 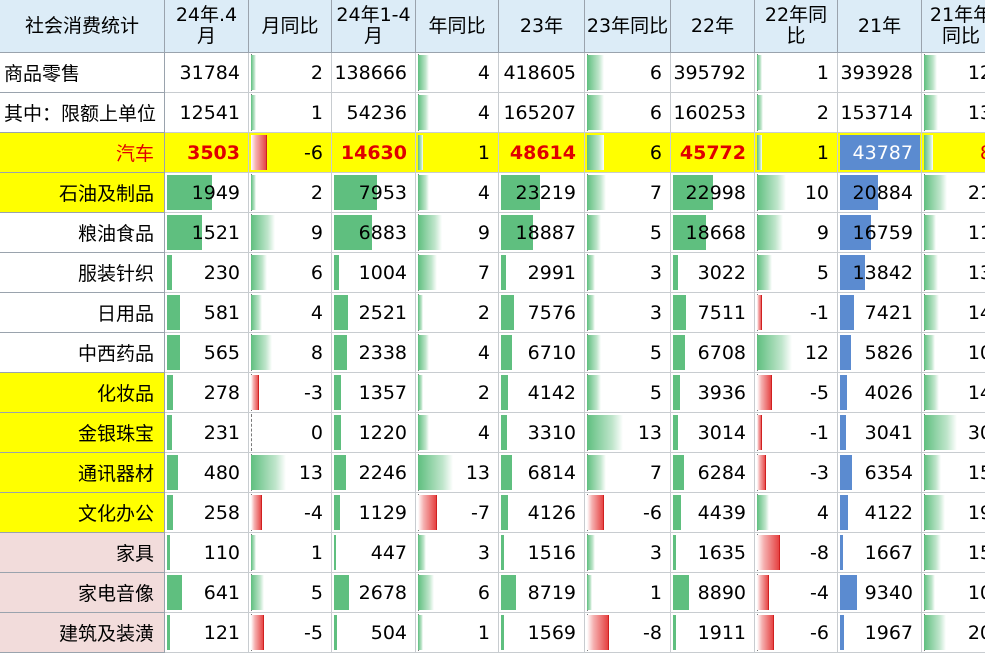 I want to click on cell-value: 504, so click(x=388, y=632).